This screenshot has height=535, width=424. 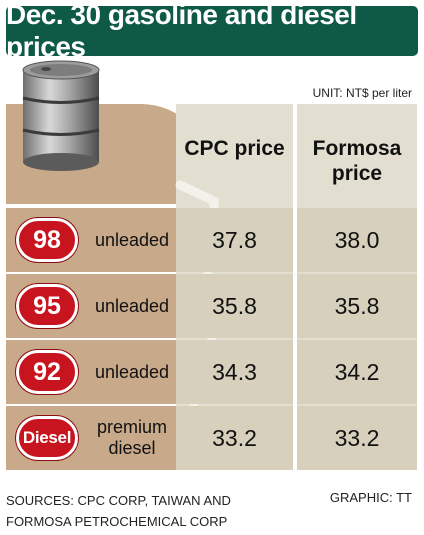 What do you see at coordinates (61, 115) in the screenshot?
I see `oil-barrel-icon` at bounding box center [61, 115].